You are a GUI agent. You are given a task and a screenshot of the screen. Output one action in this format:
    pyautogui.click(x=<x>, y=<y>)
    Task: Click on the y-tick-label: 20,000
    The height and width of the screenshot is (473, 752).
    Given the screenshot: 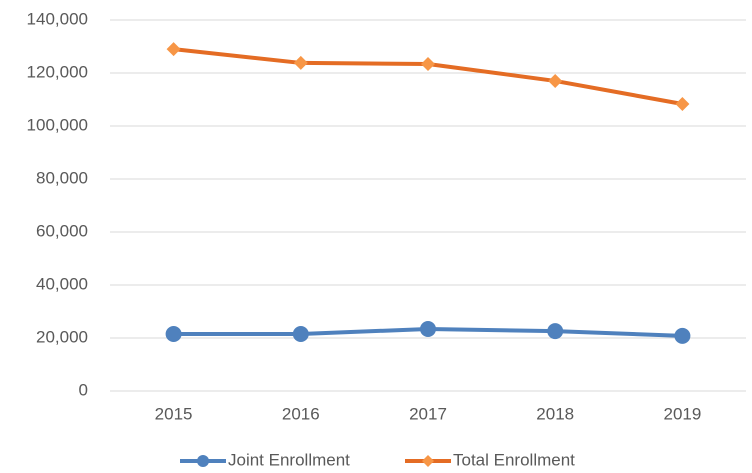 What is the action you would take?
    pyautogui.click(x=62, y=336)
    